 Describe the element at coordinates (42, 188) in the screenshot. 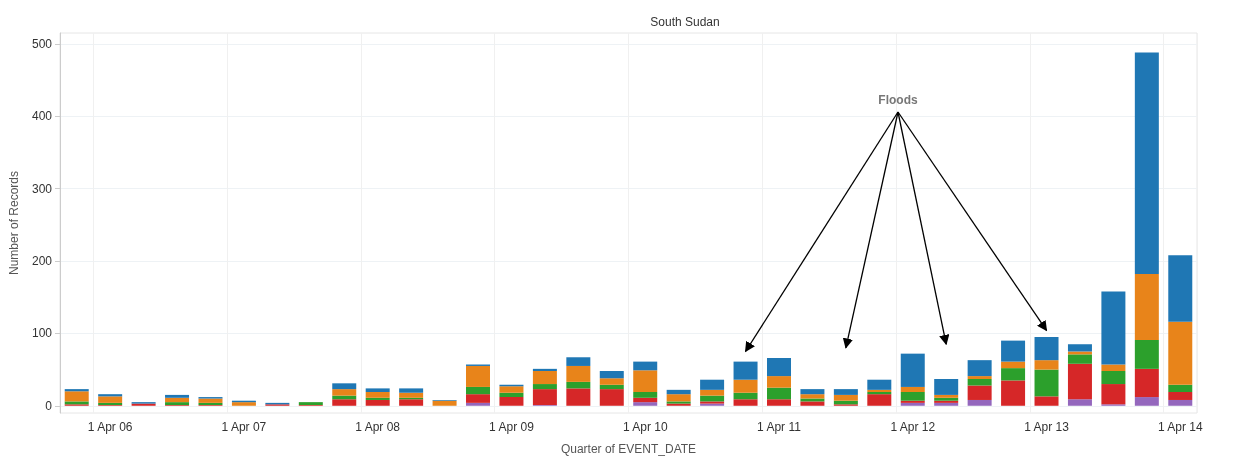

I see `y-tick-label: 300` at that location.